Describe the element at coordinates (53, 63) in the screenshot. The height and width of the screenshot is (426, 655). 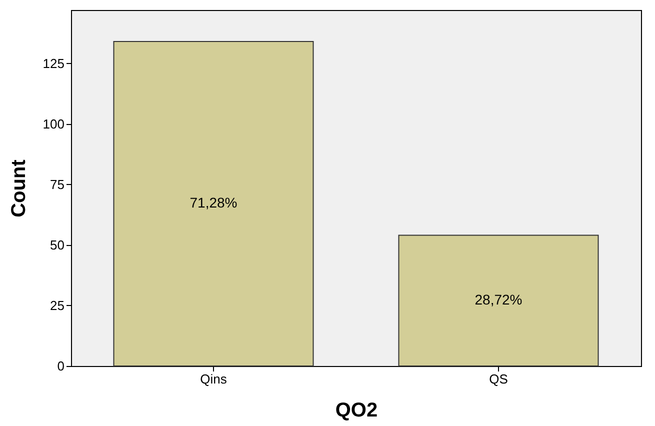
I see `y-tick-label: 125` at that location.